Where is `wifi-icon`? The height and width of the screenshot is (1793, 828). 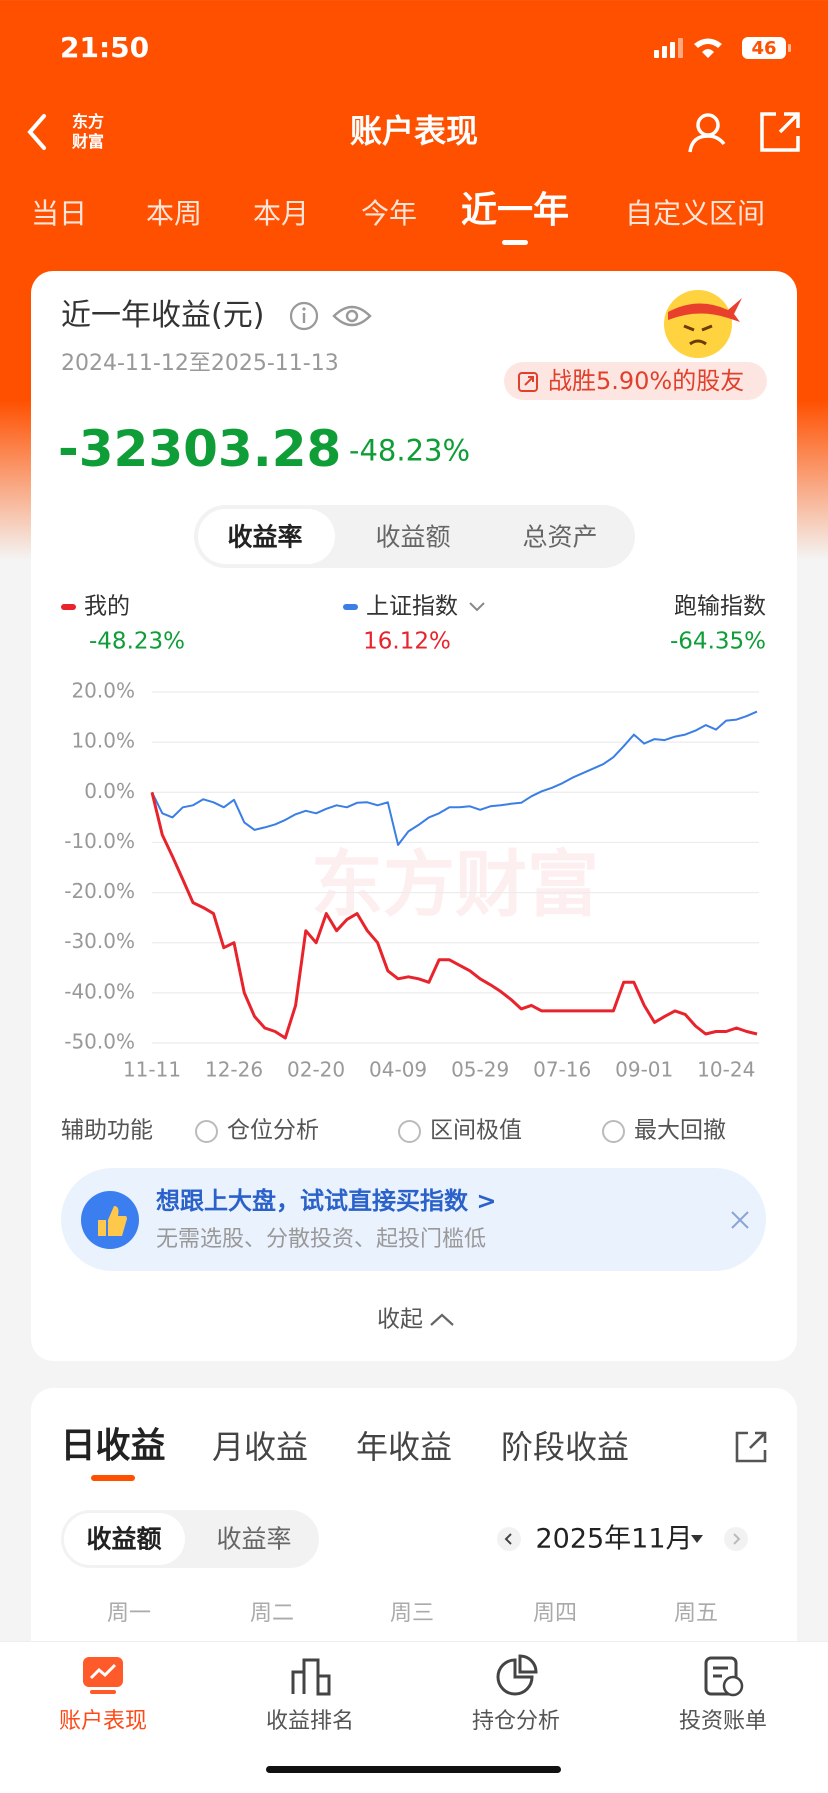 wifi-icon is located at coordinates (708, 48).